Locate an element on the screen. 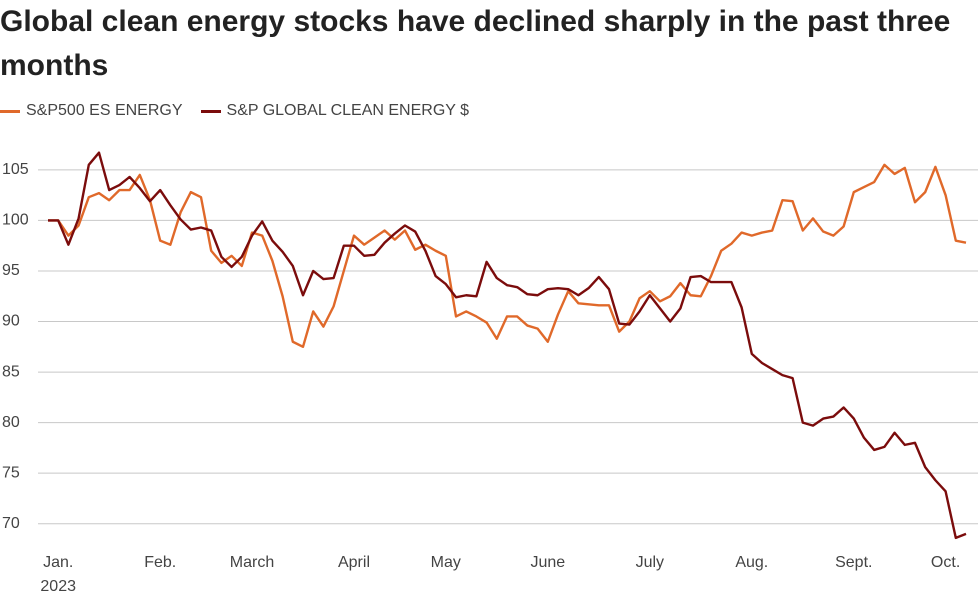 The height and width of the screenshot is (615, 978). y-tick-label: 85 is located at coordinates (11, 371).